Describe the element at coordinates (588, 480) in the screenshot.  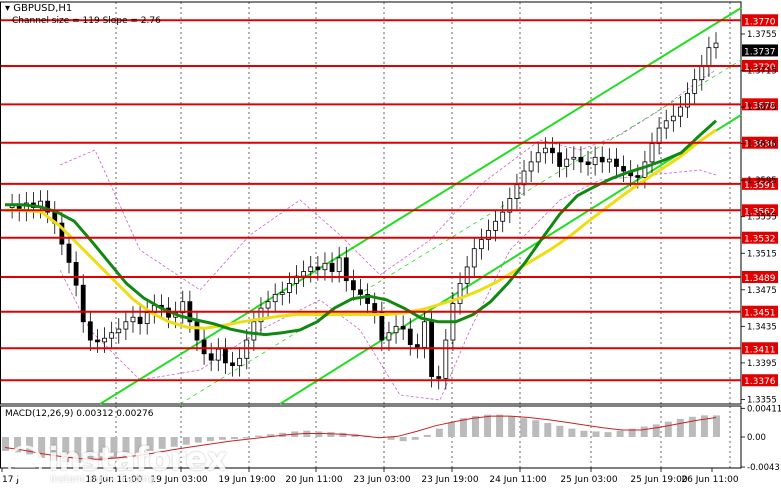
I see `time-tick-label: 25 Jun 03:00` at that location.